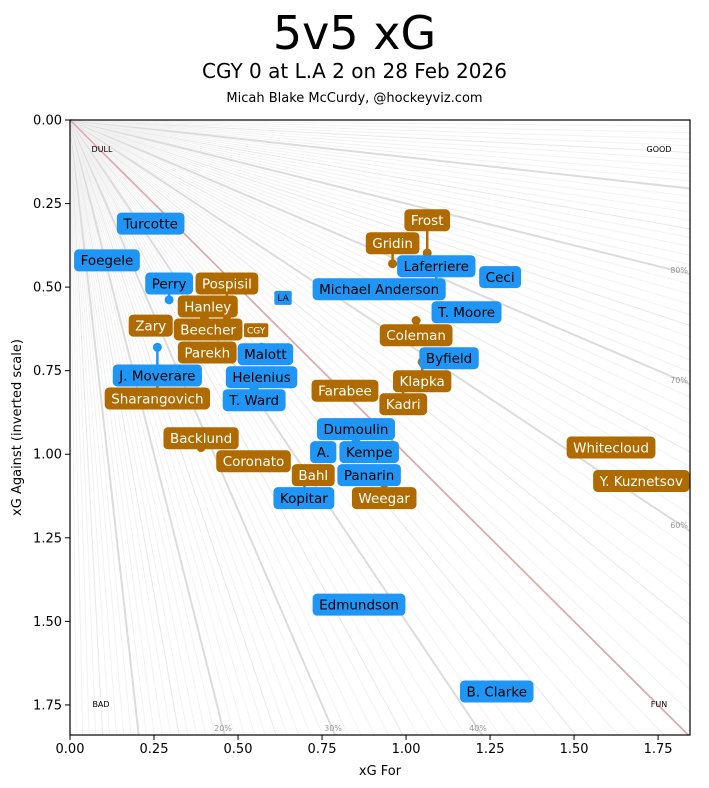 The height and width of the screenshot is (788, 709). What do you see at coordinates (611, 448) in the screenshot?
I see `player-label: Whitecloud` at bounding box center [611, 448].